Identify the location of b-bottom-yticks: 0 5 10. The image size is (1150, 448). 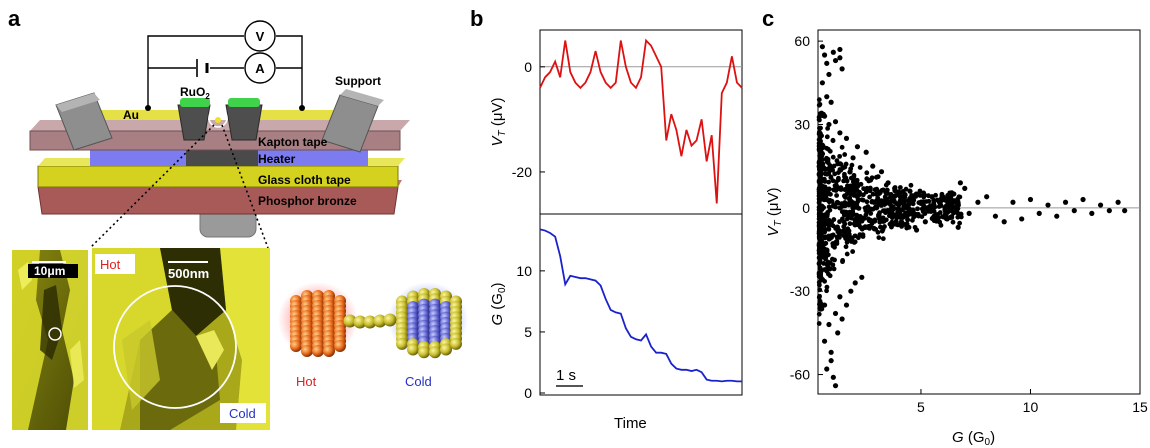
(530, 332).